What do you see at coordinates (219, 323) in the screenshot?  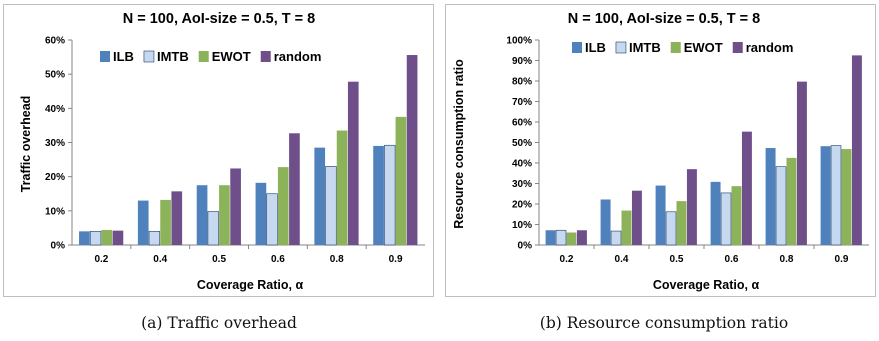 I see `figure-caption-a: (a) Traffic overhead` at bounding box center [219, 323].